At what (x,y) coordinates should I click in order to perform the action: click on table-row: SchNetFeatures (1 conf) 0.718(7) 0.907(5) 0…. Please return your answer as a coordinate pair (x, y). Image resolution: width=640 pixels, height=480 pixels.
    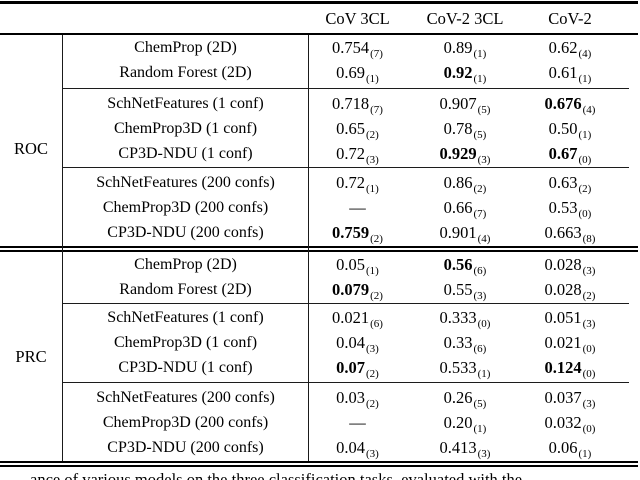
    Looking at the image, I should click on (320, 103).